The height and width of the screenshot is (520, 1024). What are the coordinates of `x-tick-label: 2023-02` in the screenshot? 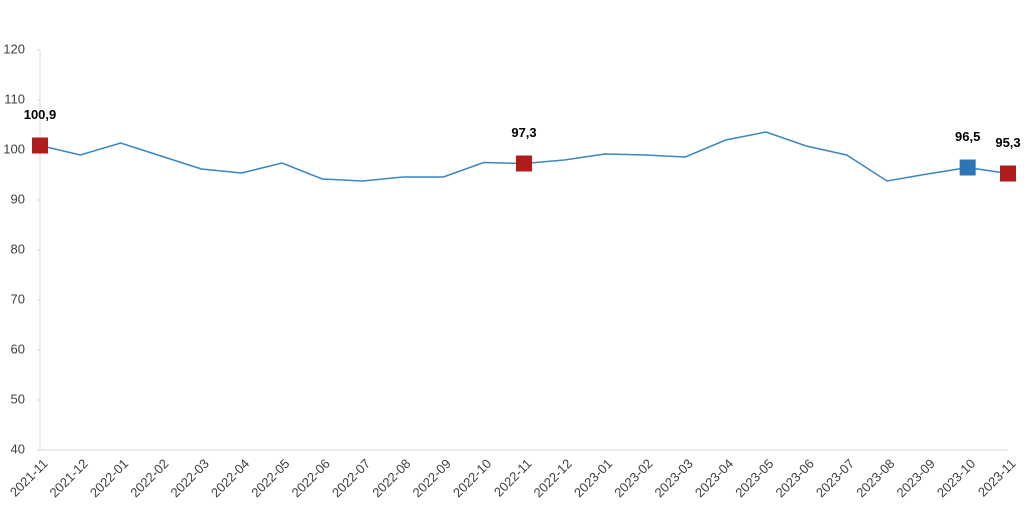 It's located at (633, 478).